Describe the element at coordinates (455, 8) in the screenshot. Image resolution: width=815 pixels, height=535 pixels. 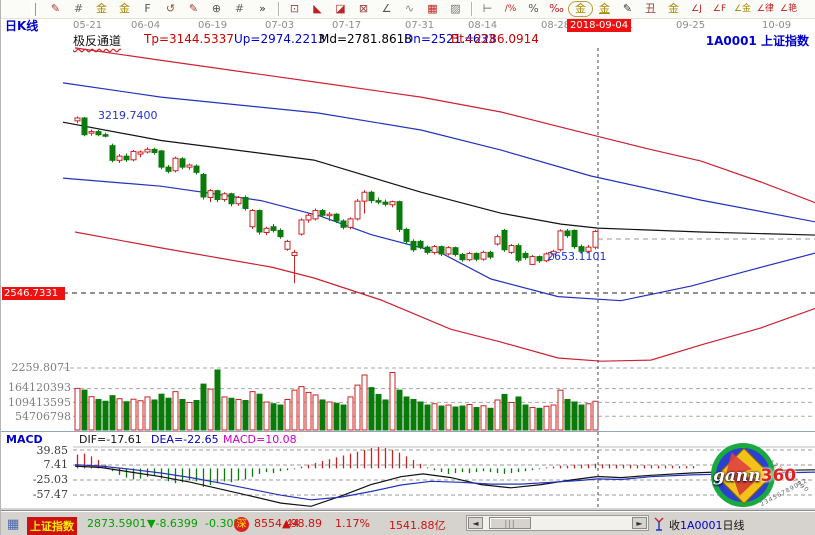
I see `hatch-grid-icon: ▨` at that location.